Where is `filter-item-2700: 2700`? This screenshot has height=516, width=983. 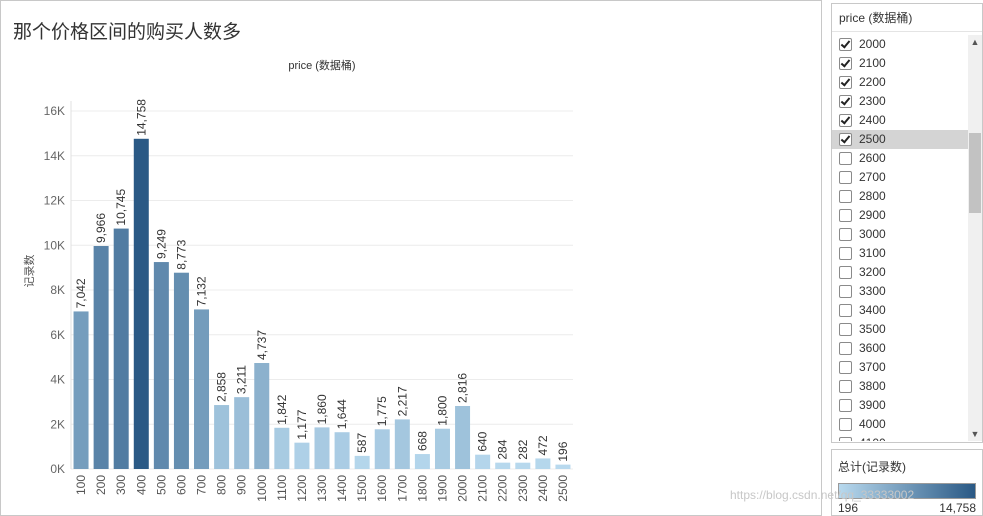 filter-item-2700: 2700 is located at coordinates (900, 177).